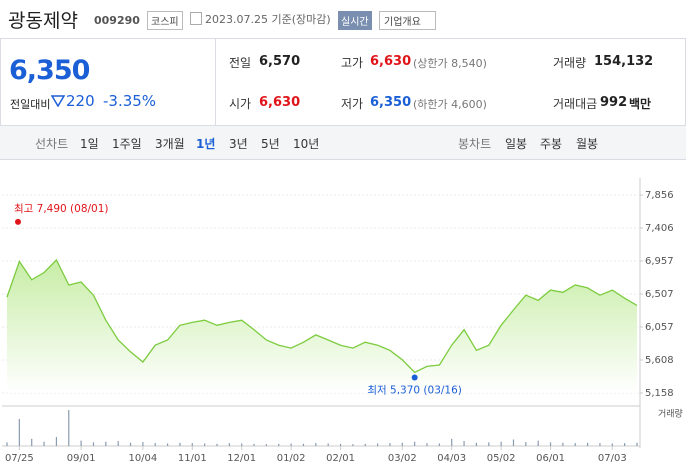  I want to click on y-tick-label: 5,158, so click(659, 393).